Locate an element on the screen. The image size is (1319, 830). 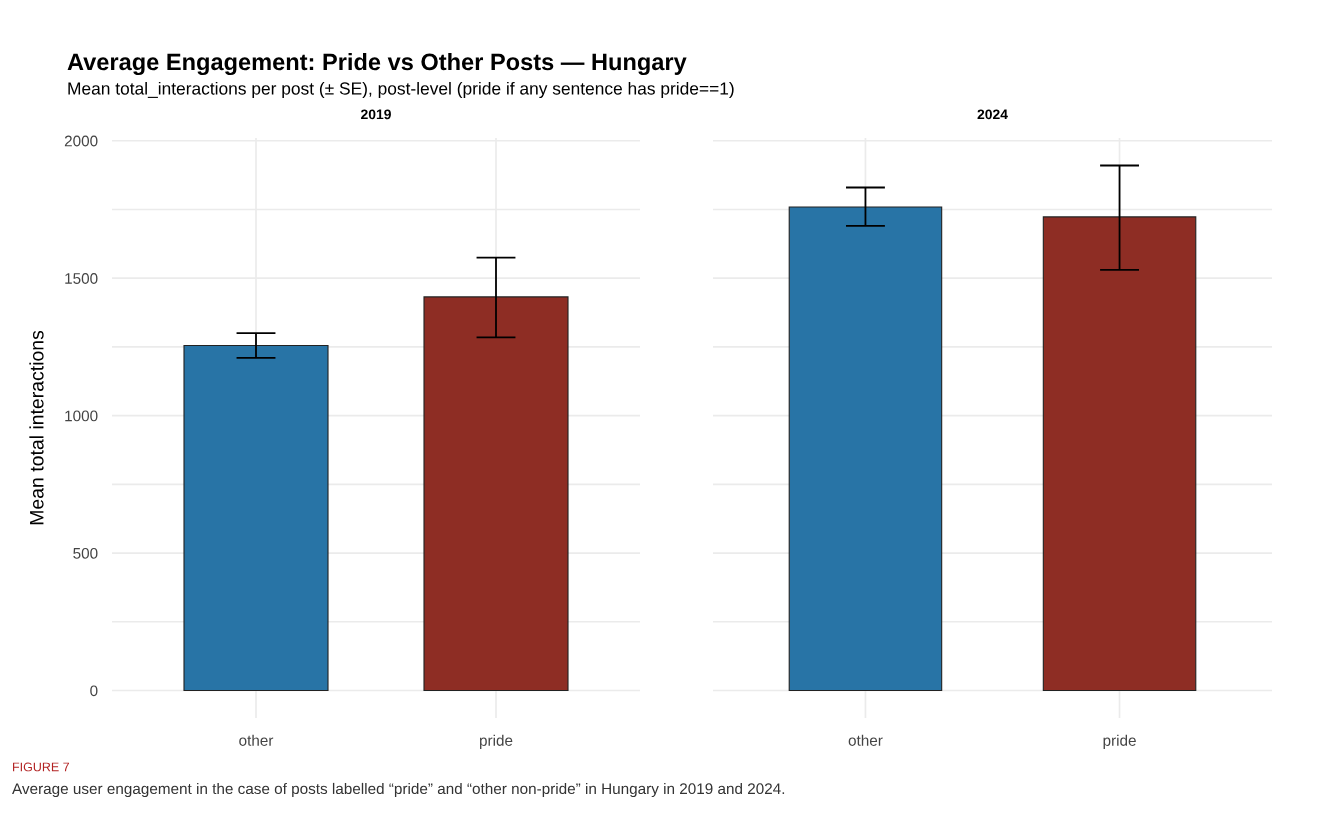
y-tick-label: 1000 is located at coordinates (81, 416).